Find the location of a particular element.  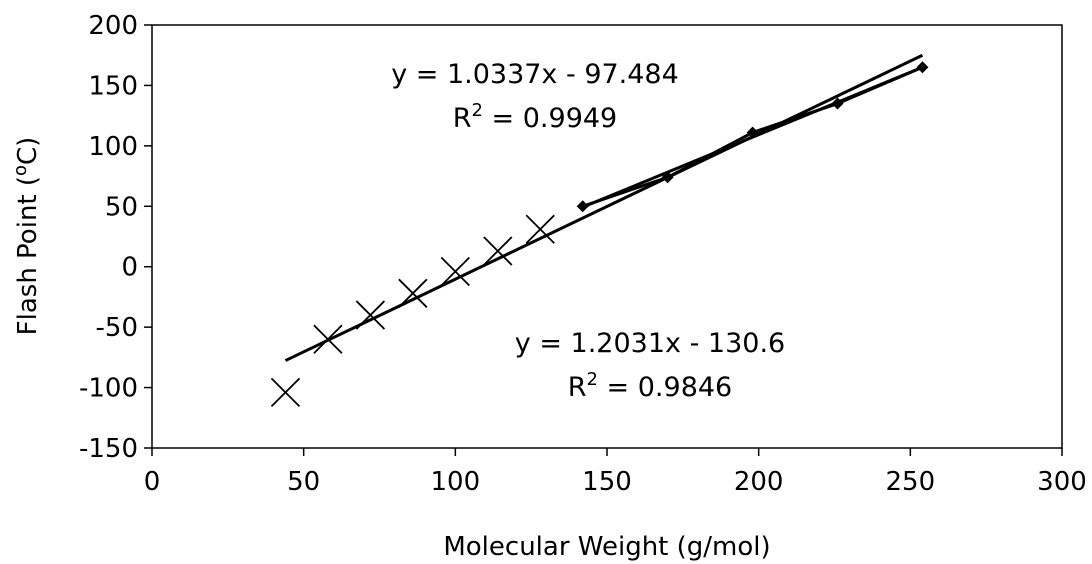

trendline-equation-diamond: y = 1.0337x - 97.484 is located at coordinates (535, 74).